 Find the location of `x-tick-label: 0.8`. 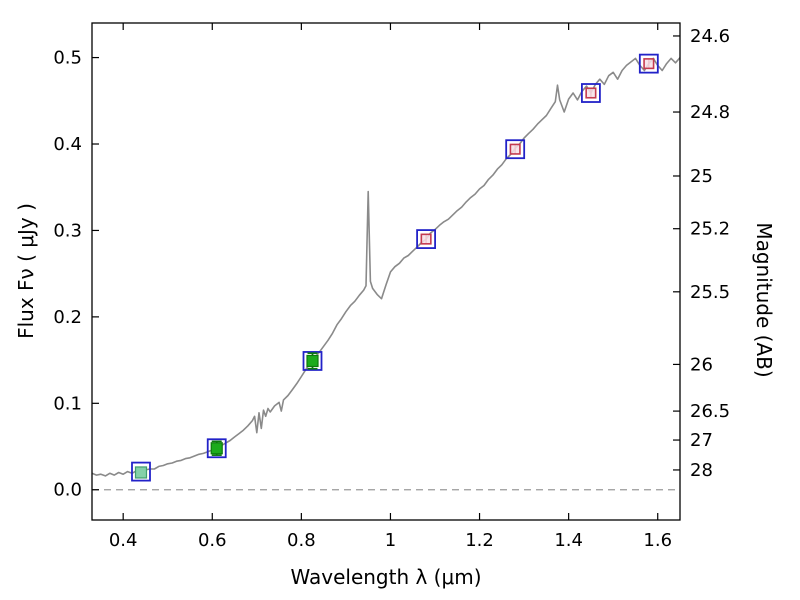

x-tick-label: 0.8 is located at coordinates (301, 540).